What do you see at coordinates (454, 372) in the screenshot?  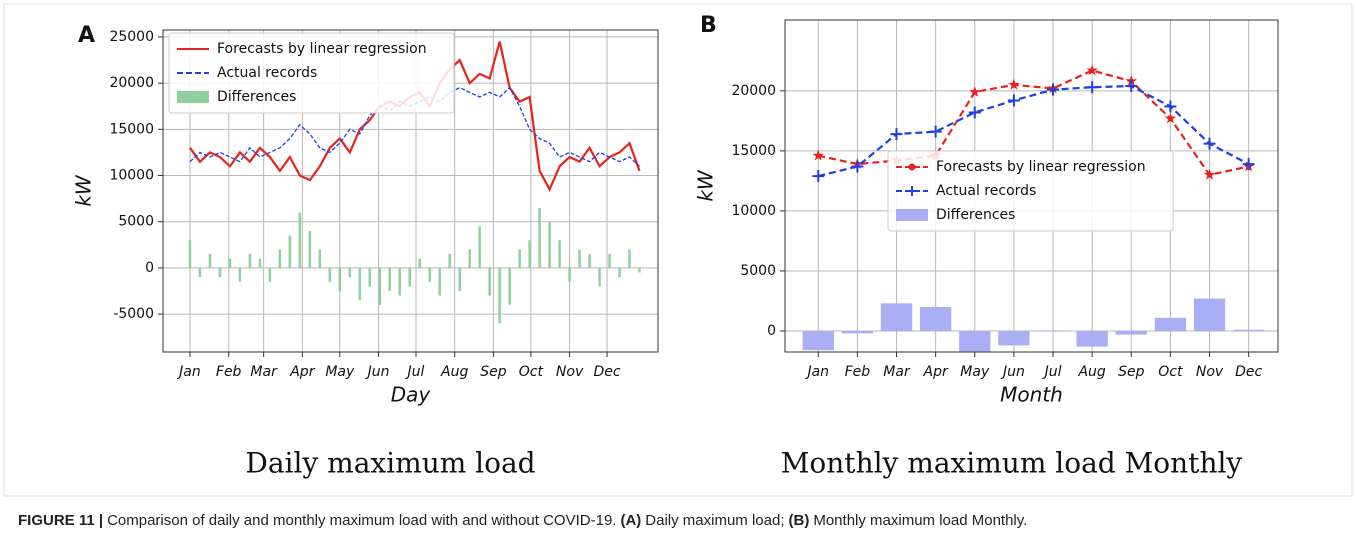 I see `x-tick-label: Aug` at bounding box center [454, 372].